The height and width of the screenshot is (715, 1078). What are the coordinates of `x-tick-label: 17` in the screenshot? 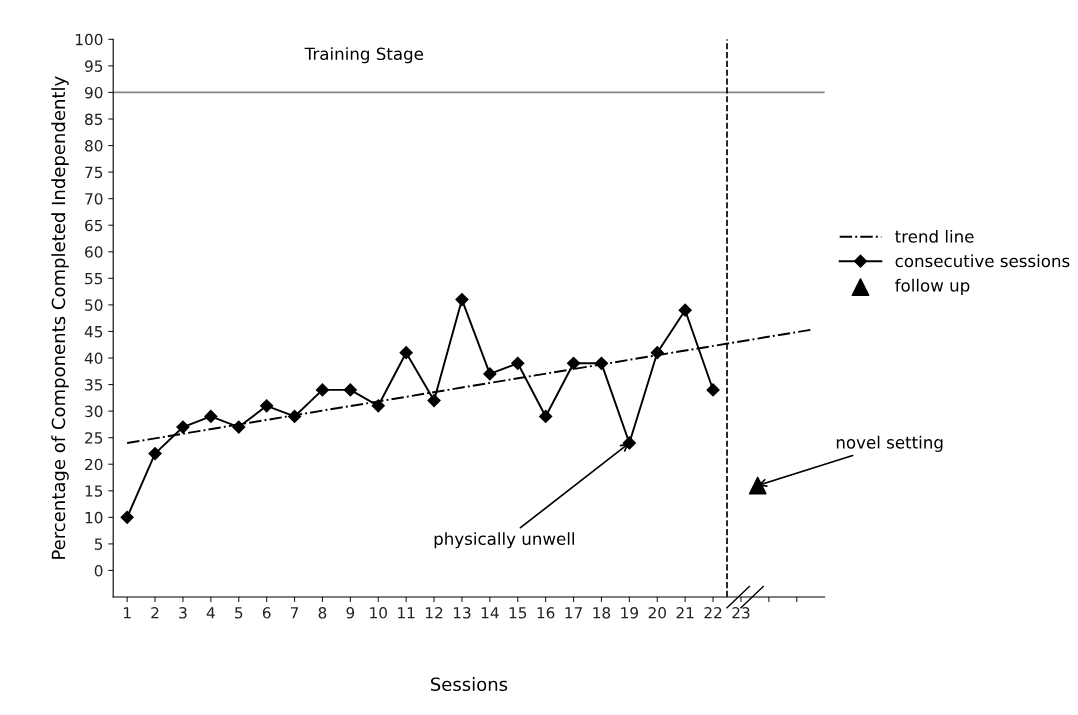 It's located at (573, 613).